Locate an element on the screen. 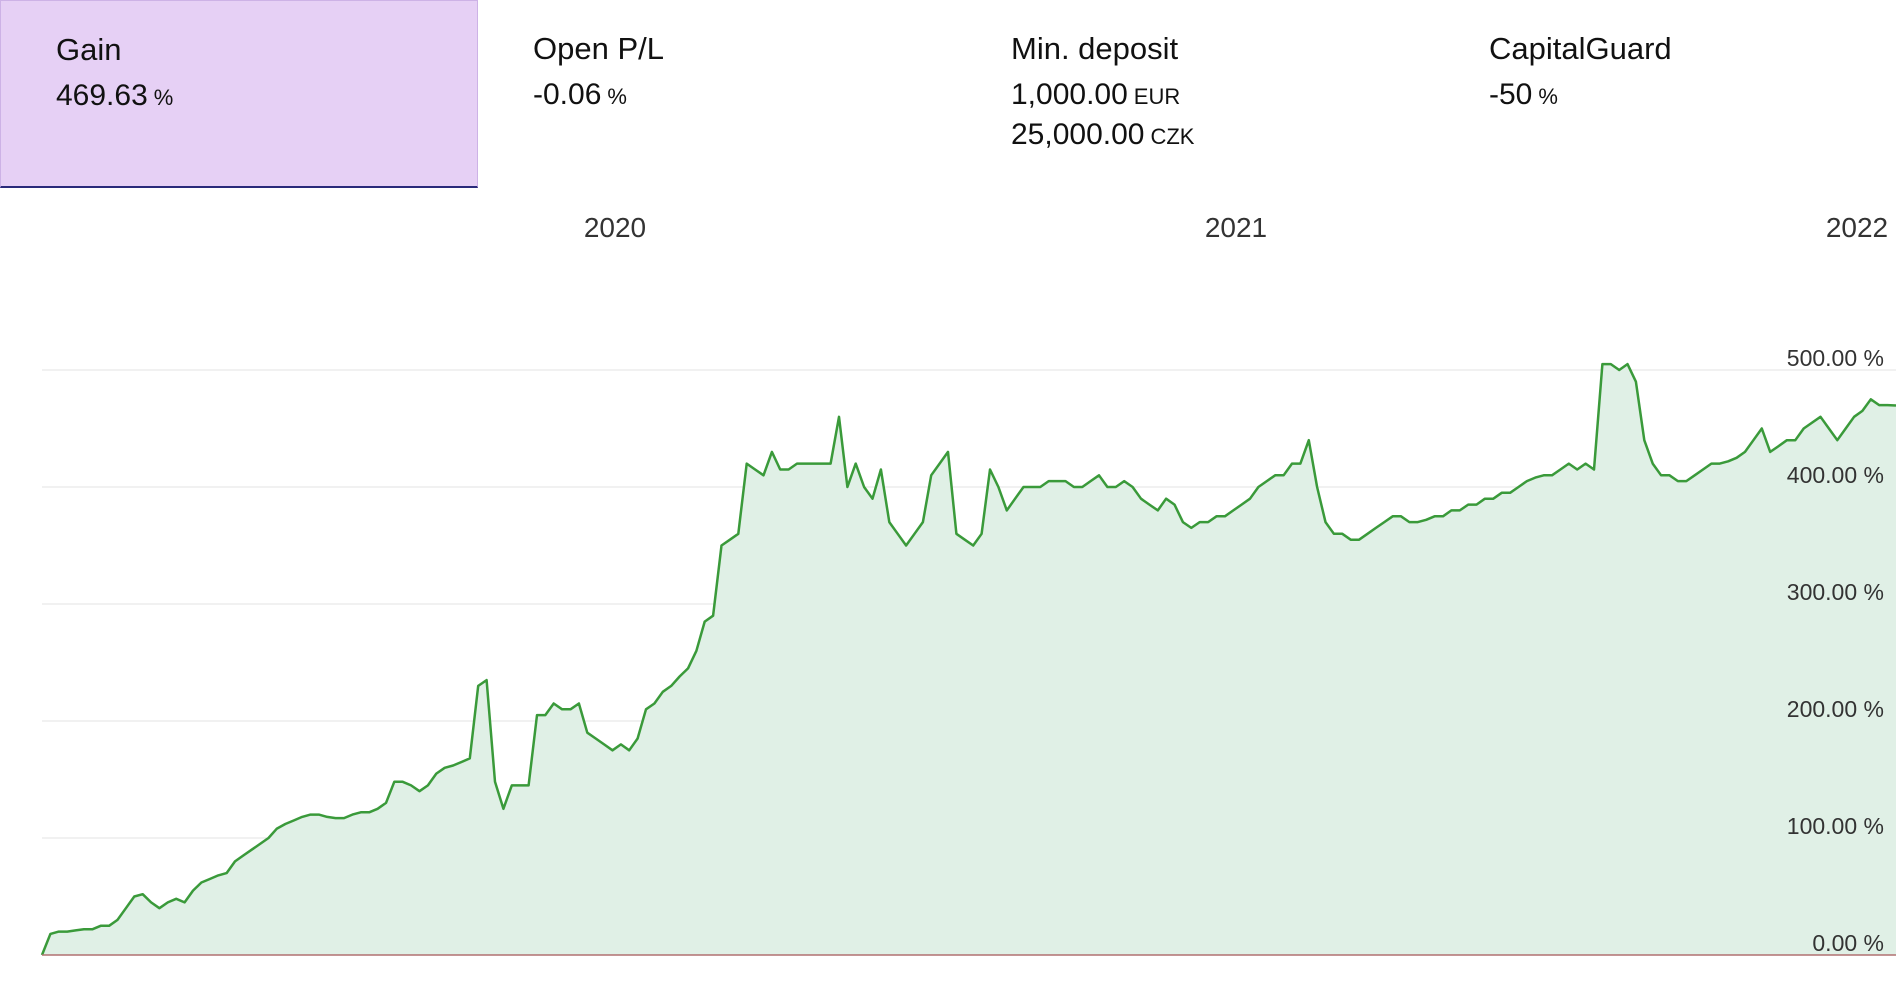  x-tick-label: 2021 is located at coordinates (1236, 227).